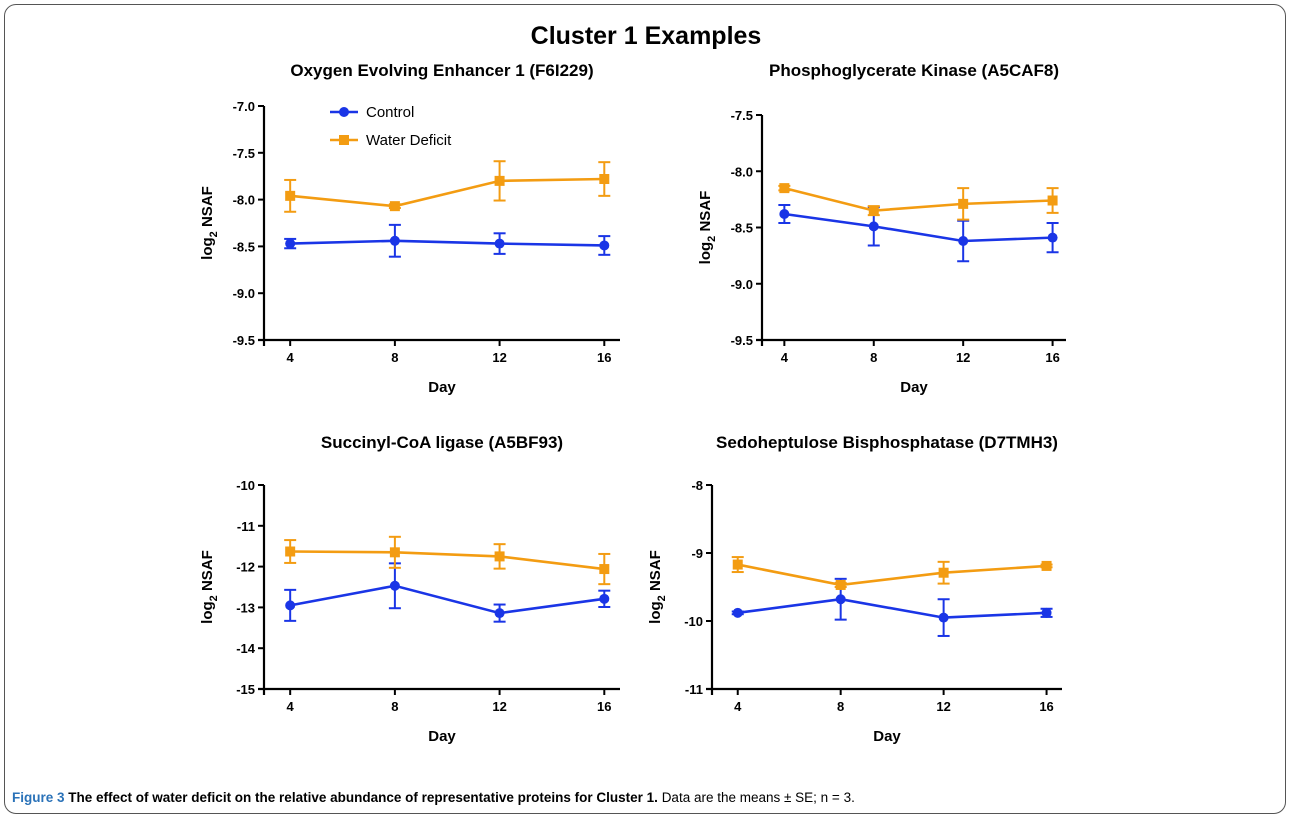 This screenshot has width=1292, height=820. What do you see at coordinates (245, 485) in the screenshot?
I see `y-tick-label: -10` at bounding box center [245, 485].